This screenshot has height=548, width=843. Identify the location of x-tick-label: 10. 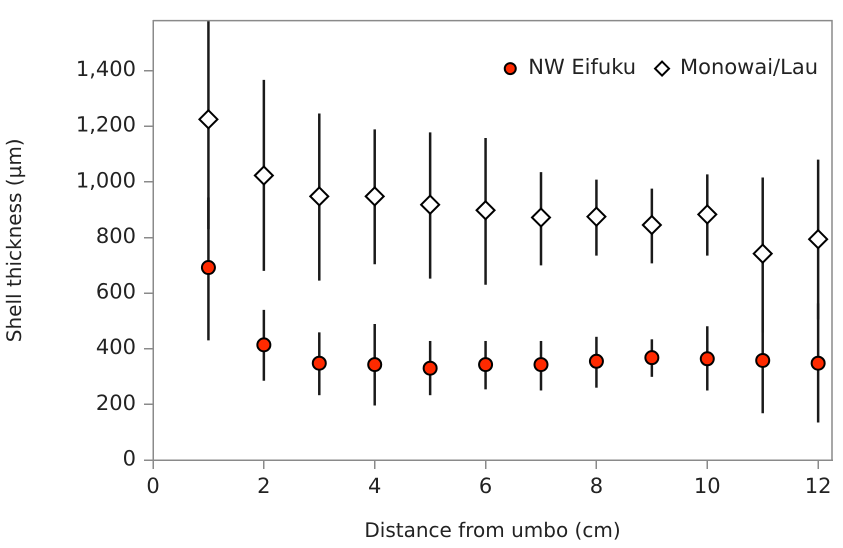
(707, 486).